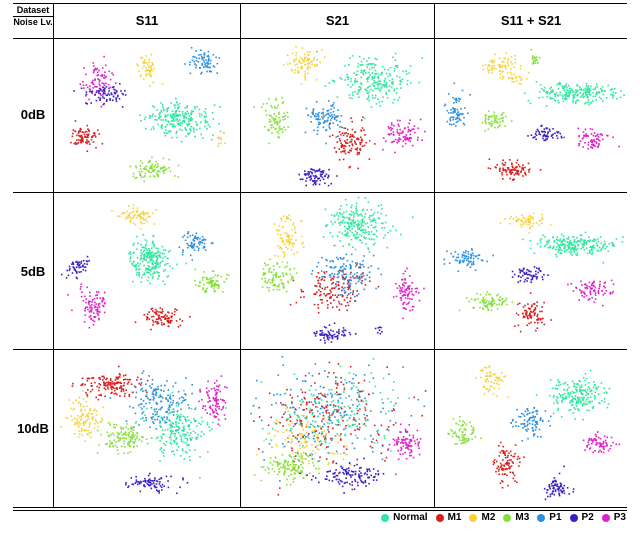  Describe the element at coordinates (33, 428) in the screenshot. I see `row-label-10db: 10dB` at that location.